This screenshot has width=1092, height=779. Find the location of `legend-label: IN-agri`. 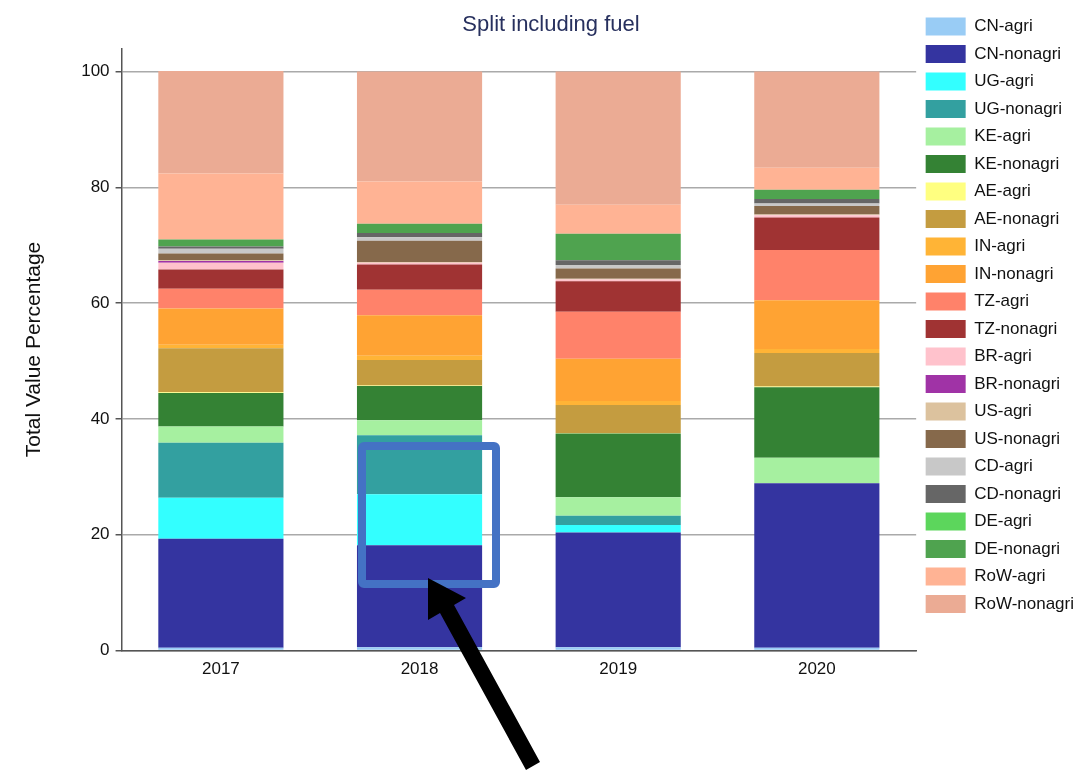

legend-label: IN-agri is located at coordinates (1000, 246).